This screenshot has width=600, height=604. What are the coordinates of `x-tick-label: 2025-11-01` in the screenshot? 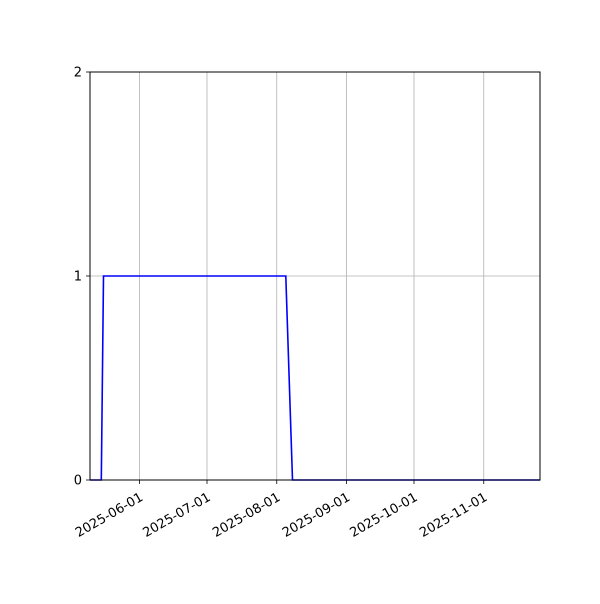 It's located at (453, 515).